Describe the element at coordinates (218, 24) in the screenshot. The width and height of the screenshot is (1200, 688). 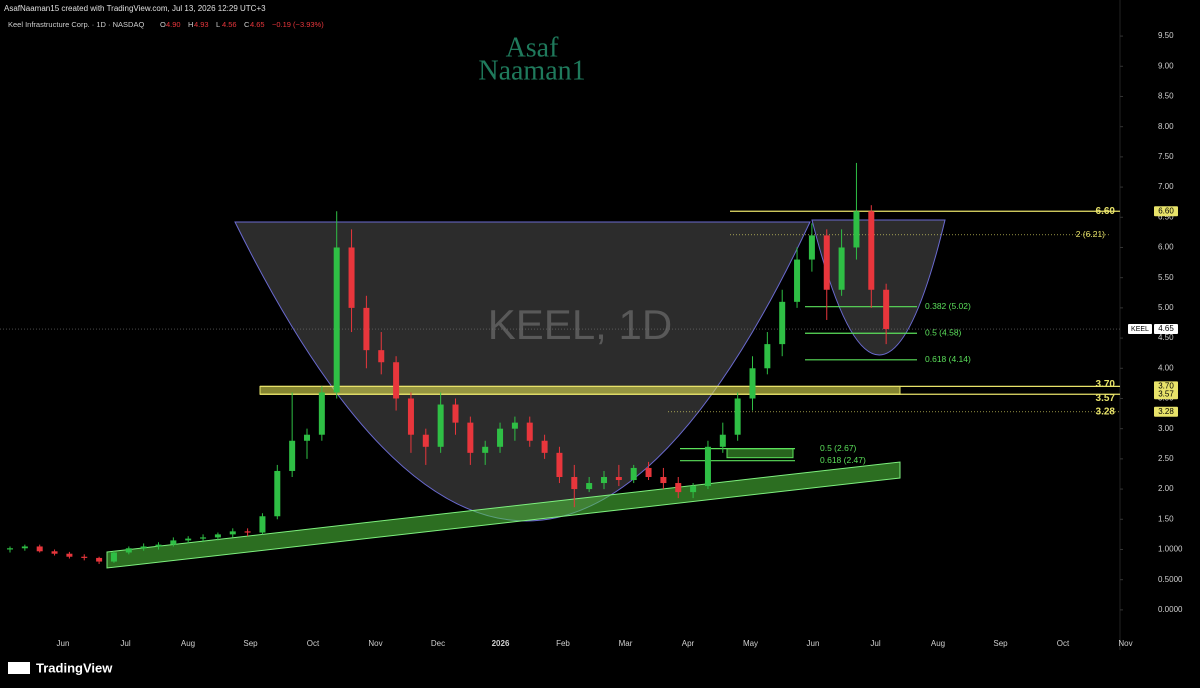
I see `ohlc-key: L` at that location.